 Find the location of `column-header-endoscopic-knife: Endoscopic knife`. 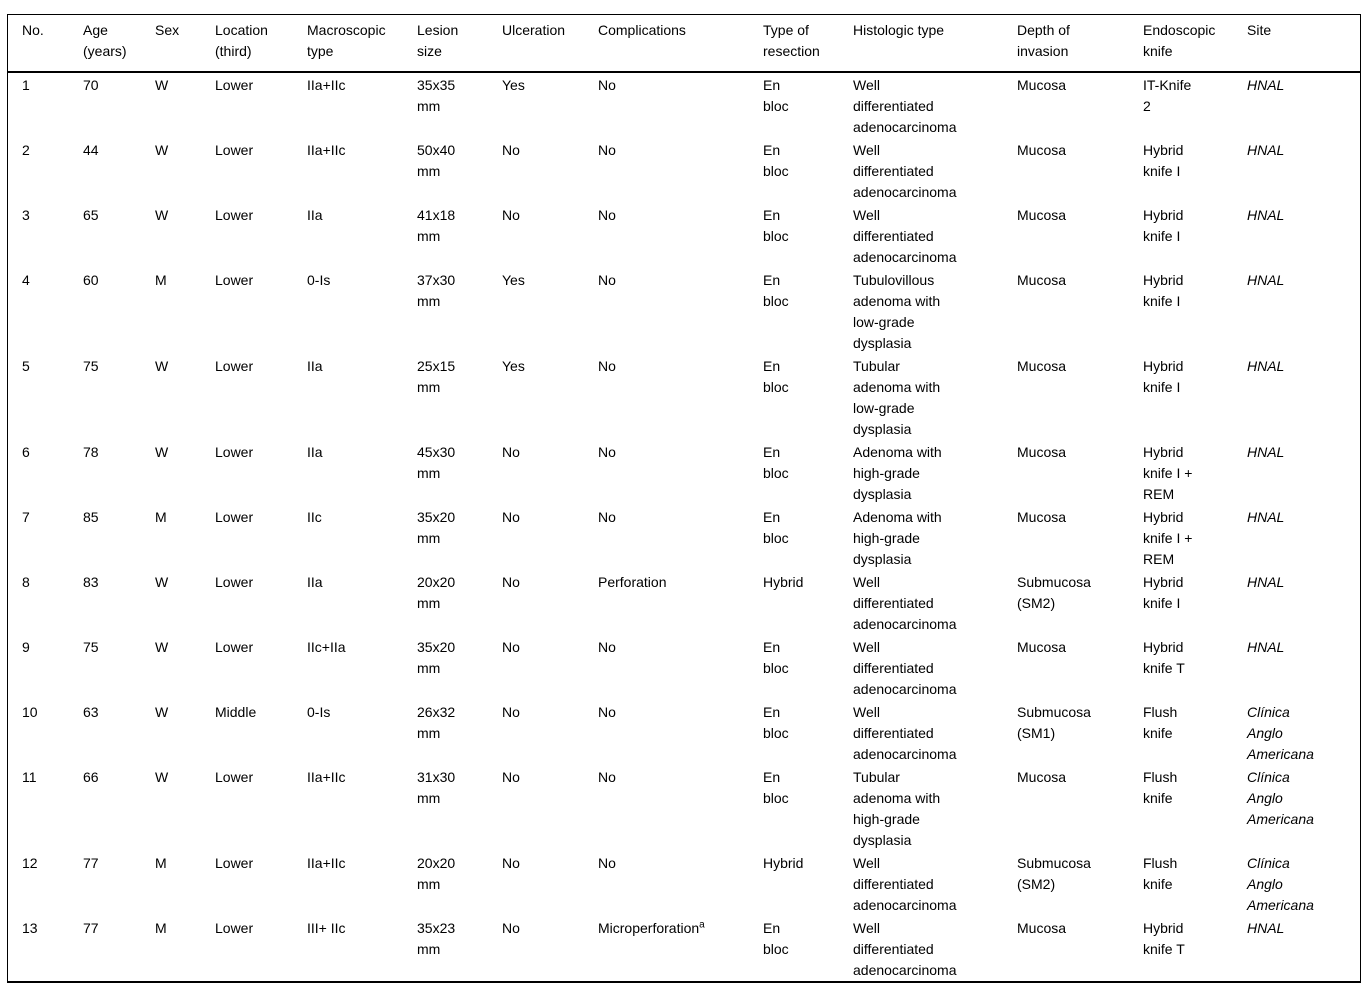

column-header-endoscopic-knife: Endoscopic knife is located at coordinates (1195, 43).